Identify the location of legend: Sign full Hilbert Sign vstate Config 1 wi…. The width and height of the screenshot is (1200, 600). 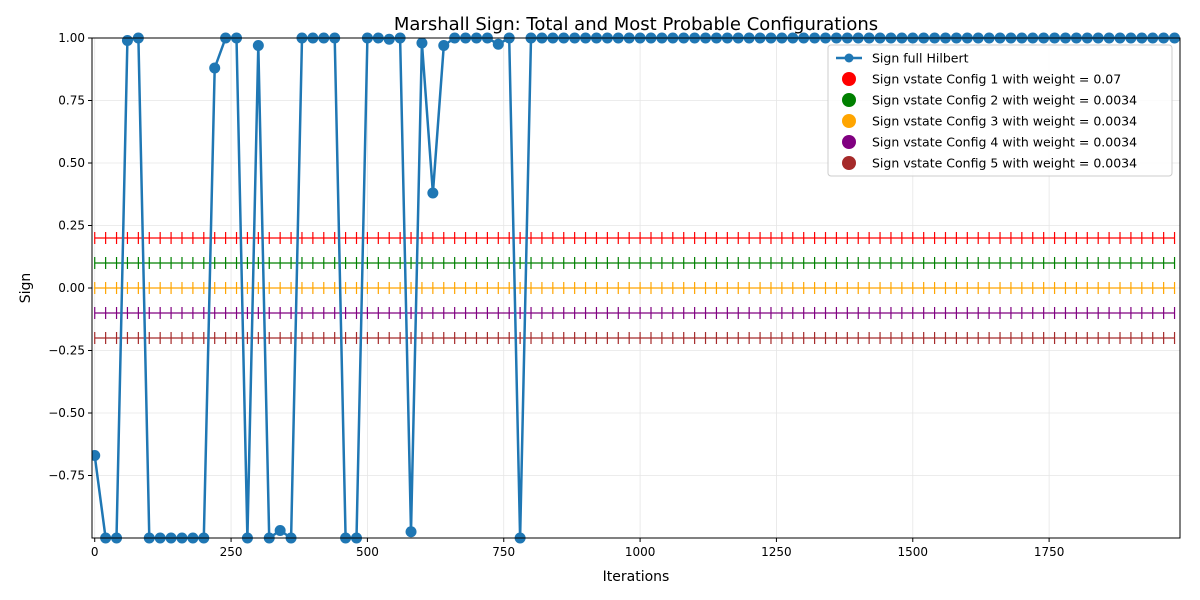
(1000, 110).